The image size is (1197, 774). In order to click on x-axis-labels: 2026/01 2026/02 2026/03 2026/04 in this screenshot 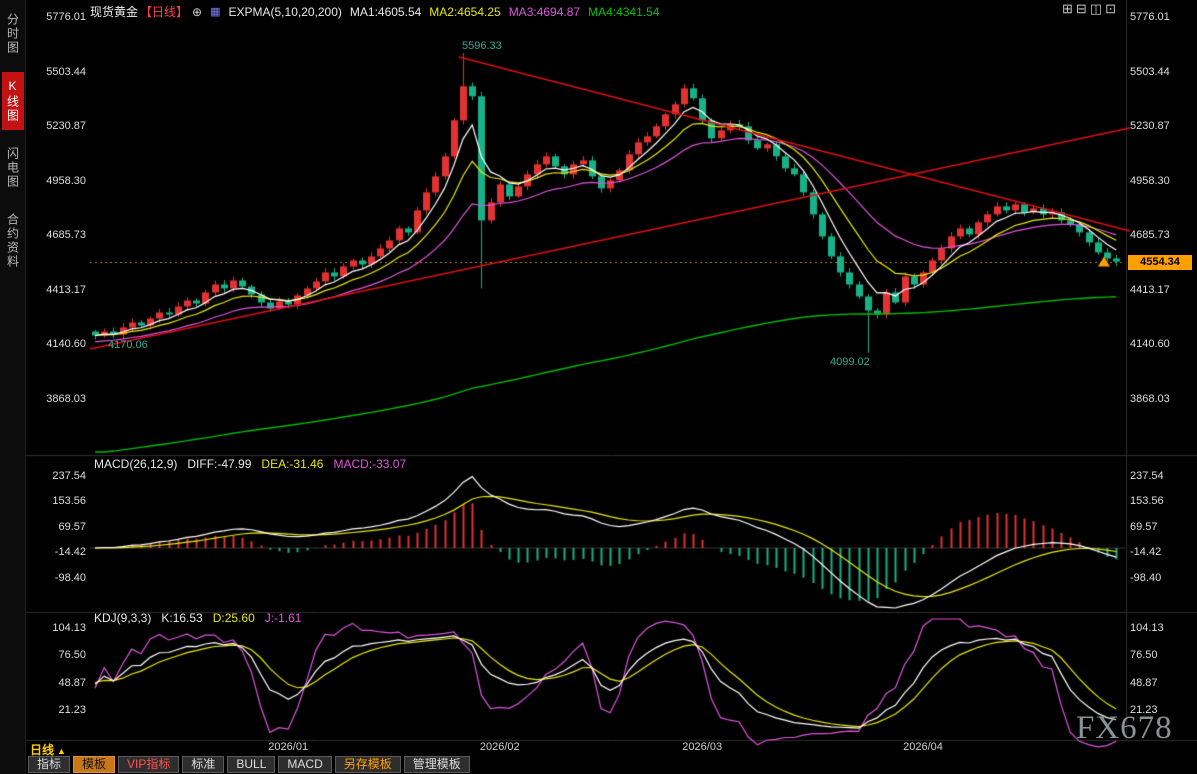, I will do `click(598, 748)`.